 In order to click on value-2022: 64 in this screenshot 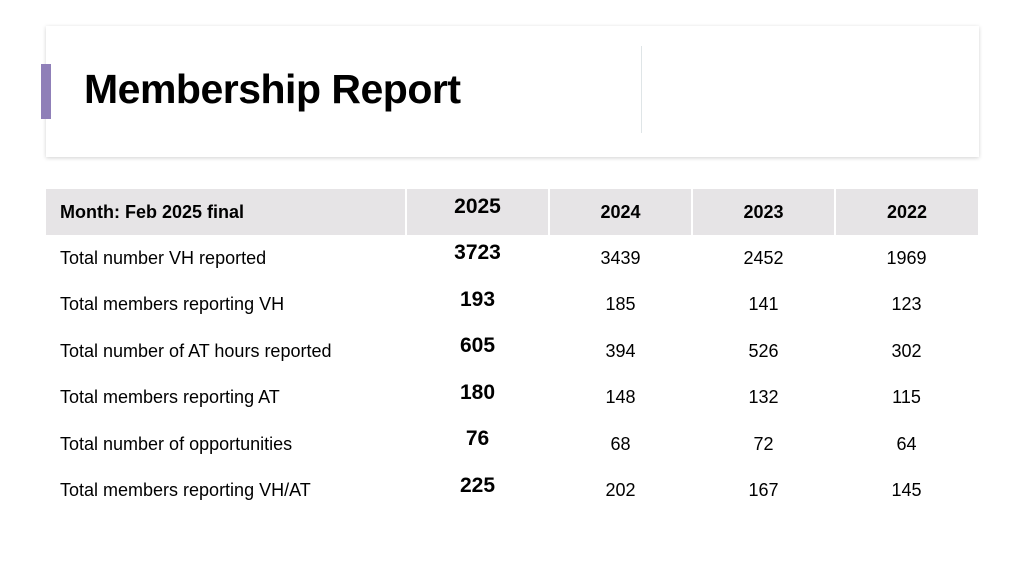, I will do `click(906, 443)`.